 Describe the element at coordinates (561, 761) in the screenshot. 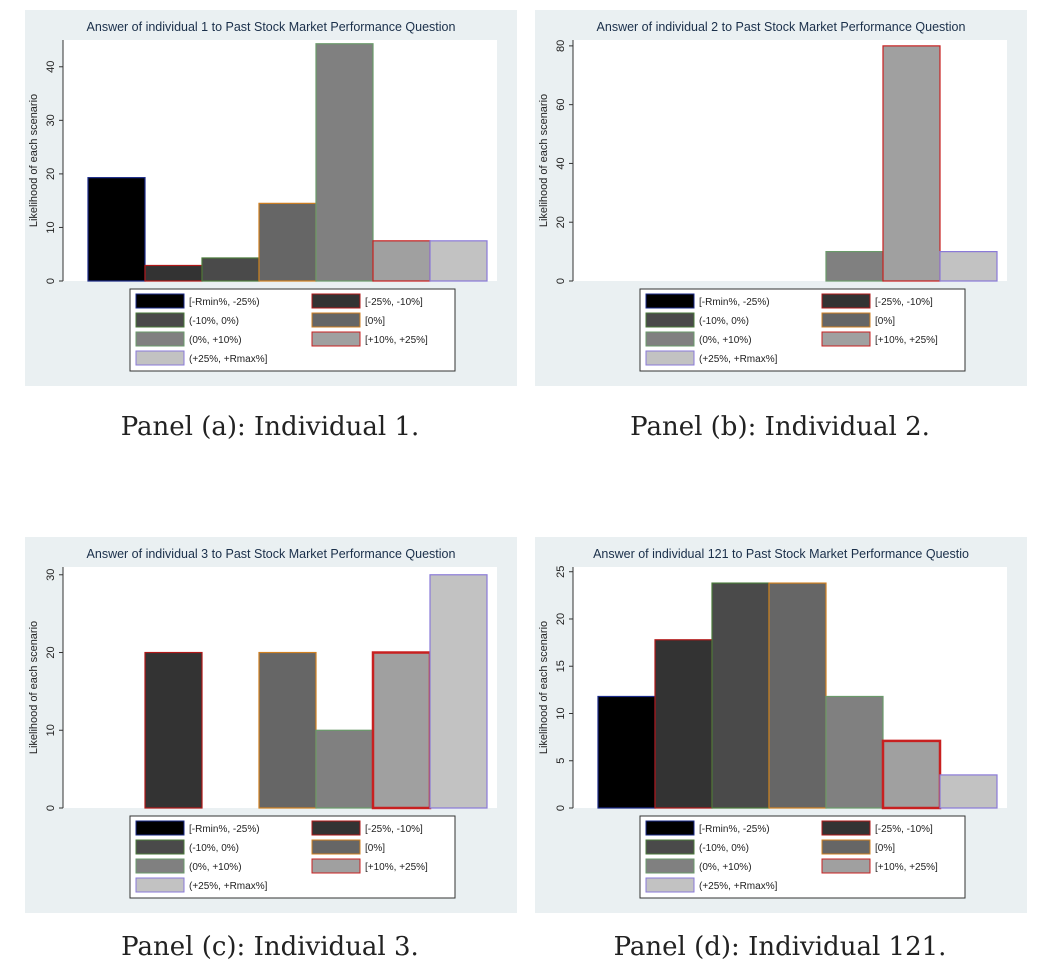

I see `y-tick-label: 5` at that location.